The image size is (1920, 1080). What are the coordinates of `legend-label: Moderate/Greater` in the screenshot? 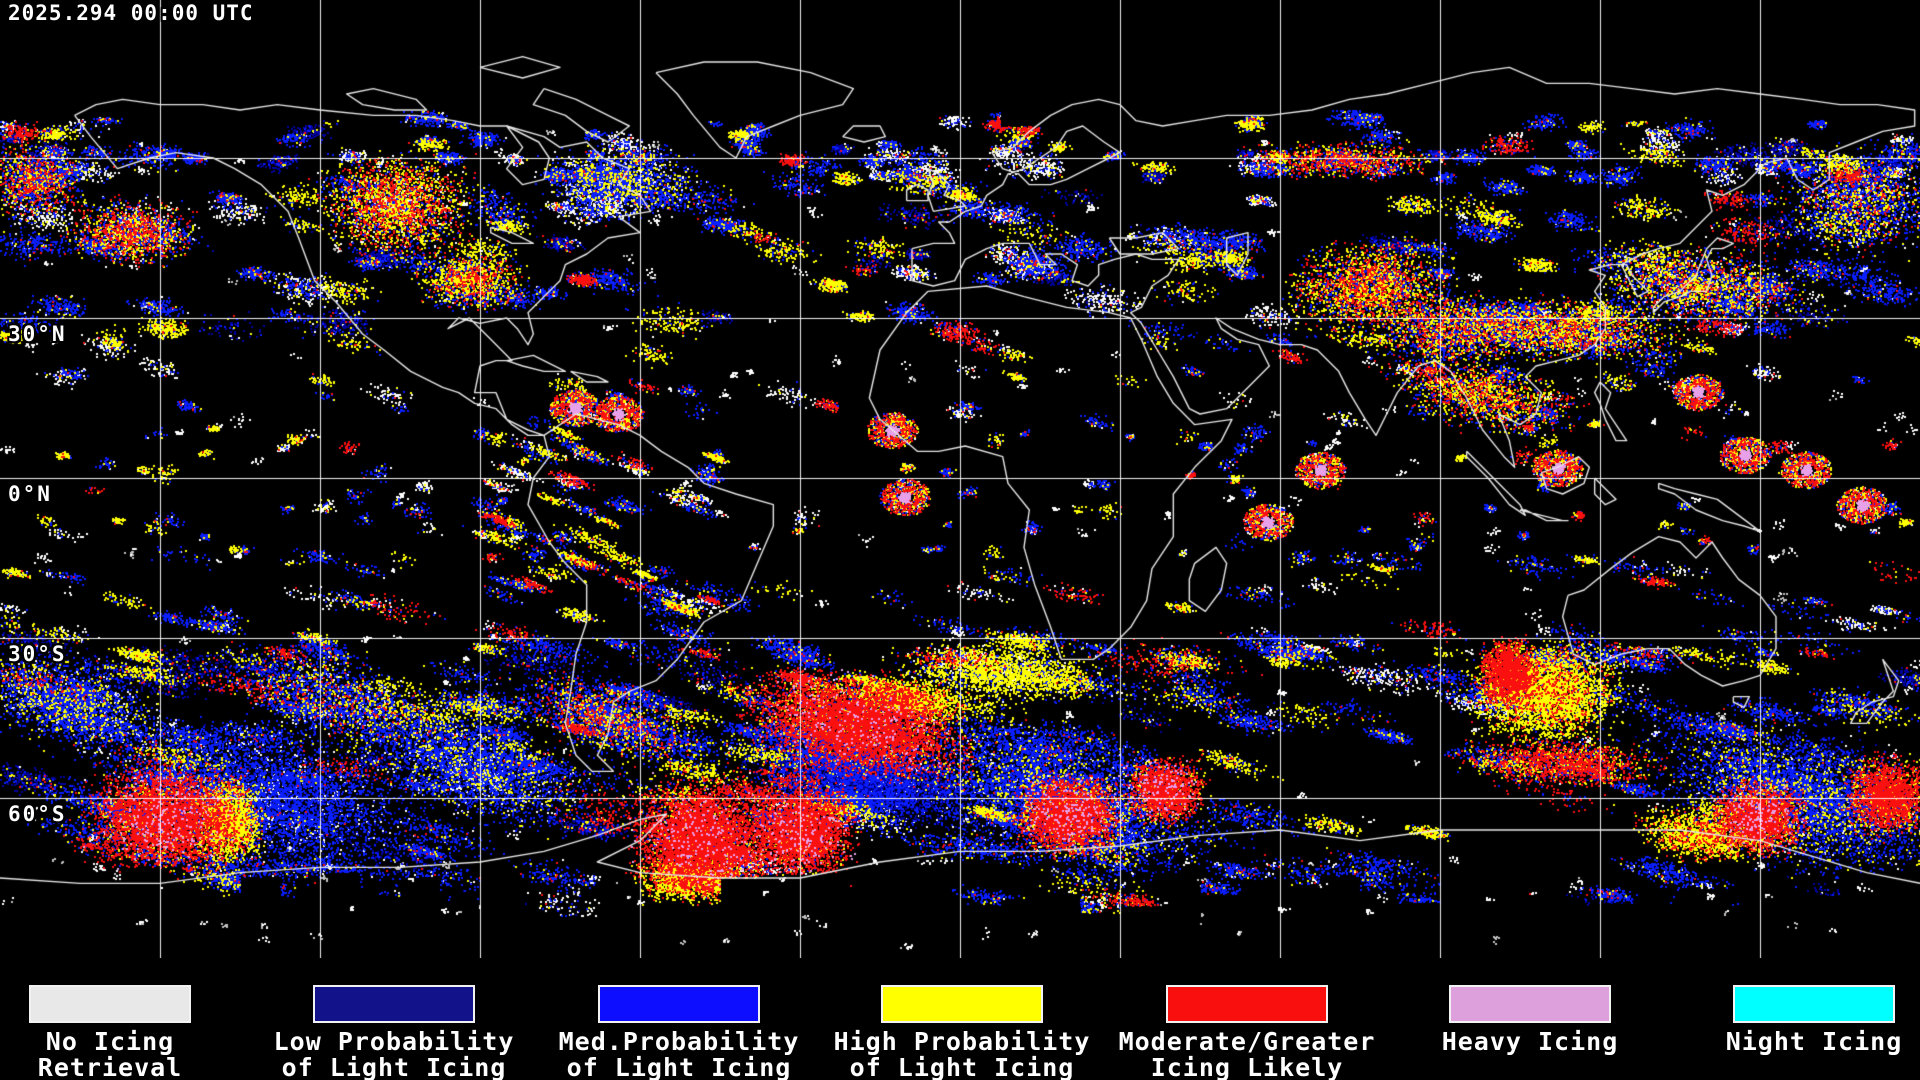 It's located at (1247, 1041).